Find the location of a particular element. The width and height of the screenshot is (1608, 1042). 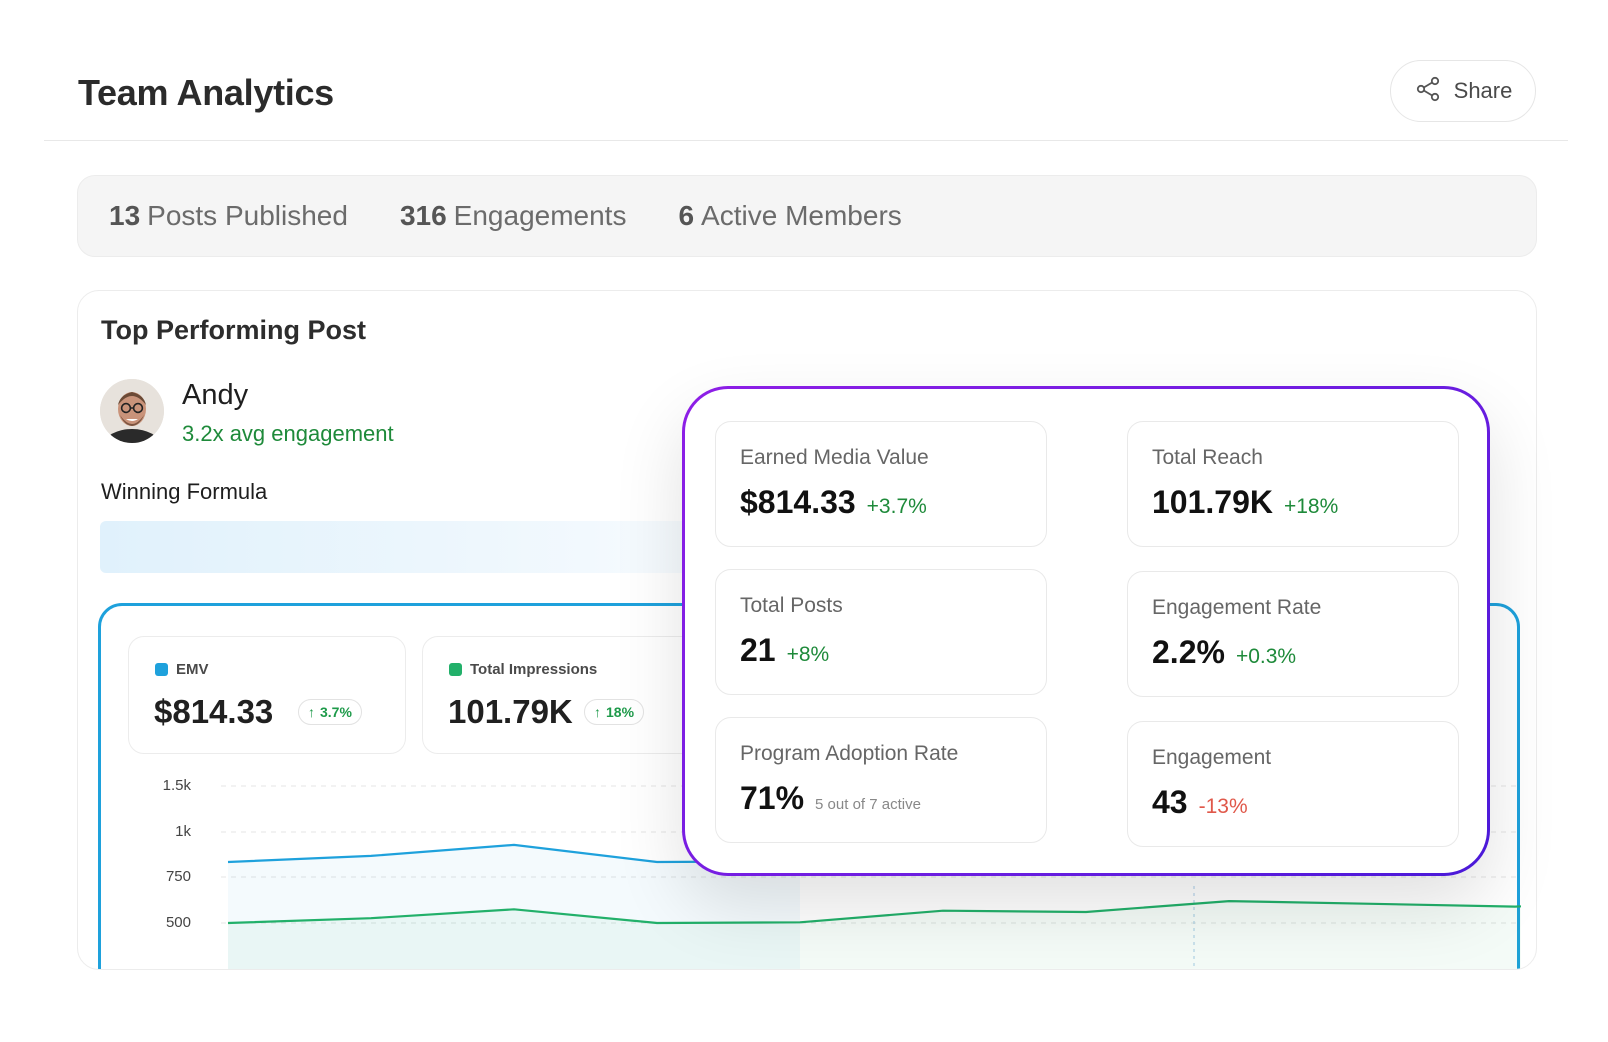

series-line-impressions is located at coordinates (874, 912).